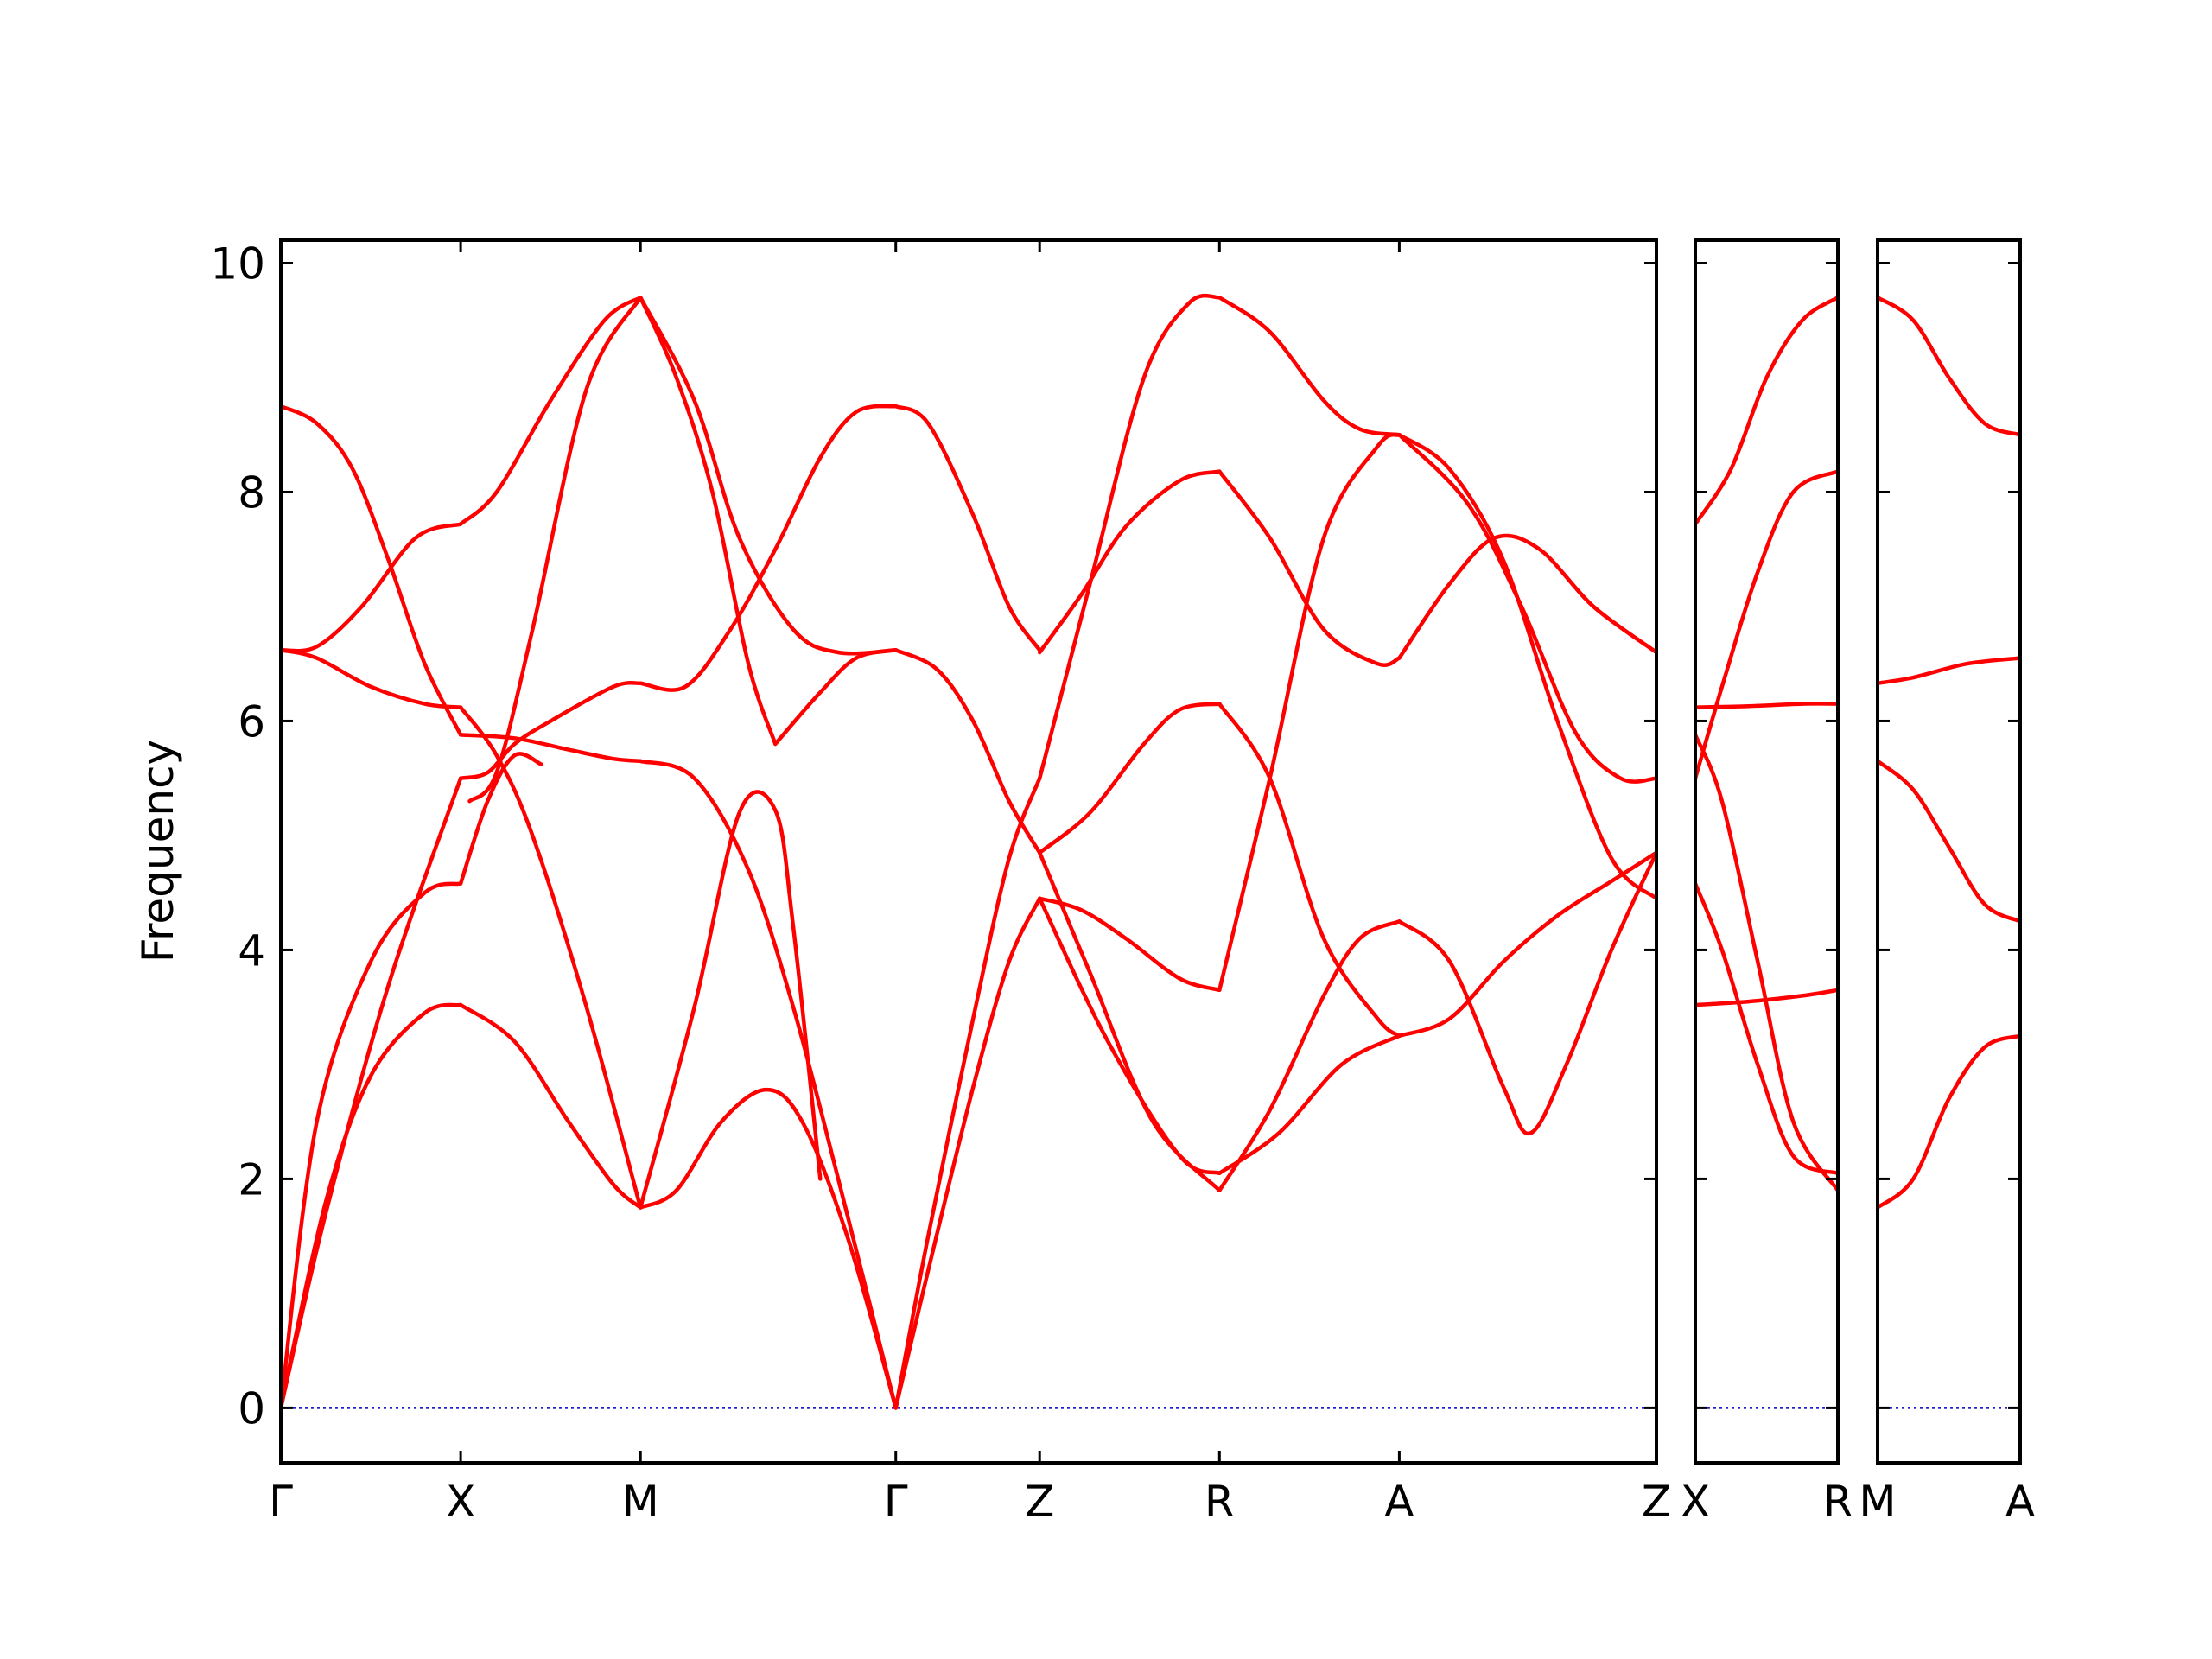 The width and height of the screenshot is (2212, 1659). Describe the element at coordinates (251, 950) in the screenshot. I see `y-tick-label: 4` at that location.